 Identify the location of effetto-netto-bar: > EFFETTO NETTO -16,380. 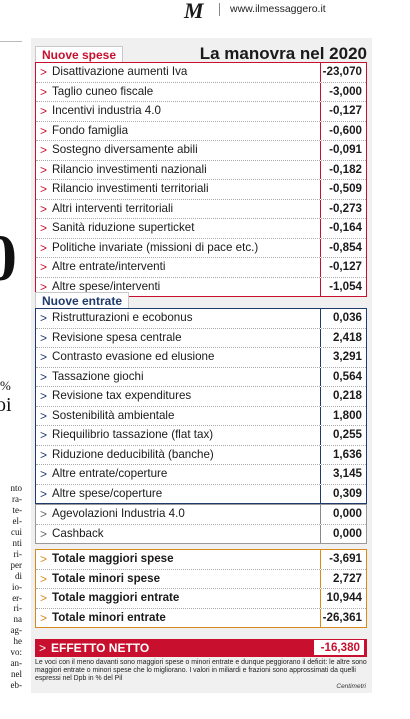
(201, 648).